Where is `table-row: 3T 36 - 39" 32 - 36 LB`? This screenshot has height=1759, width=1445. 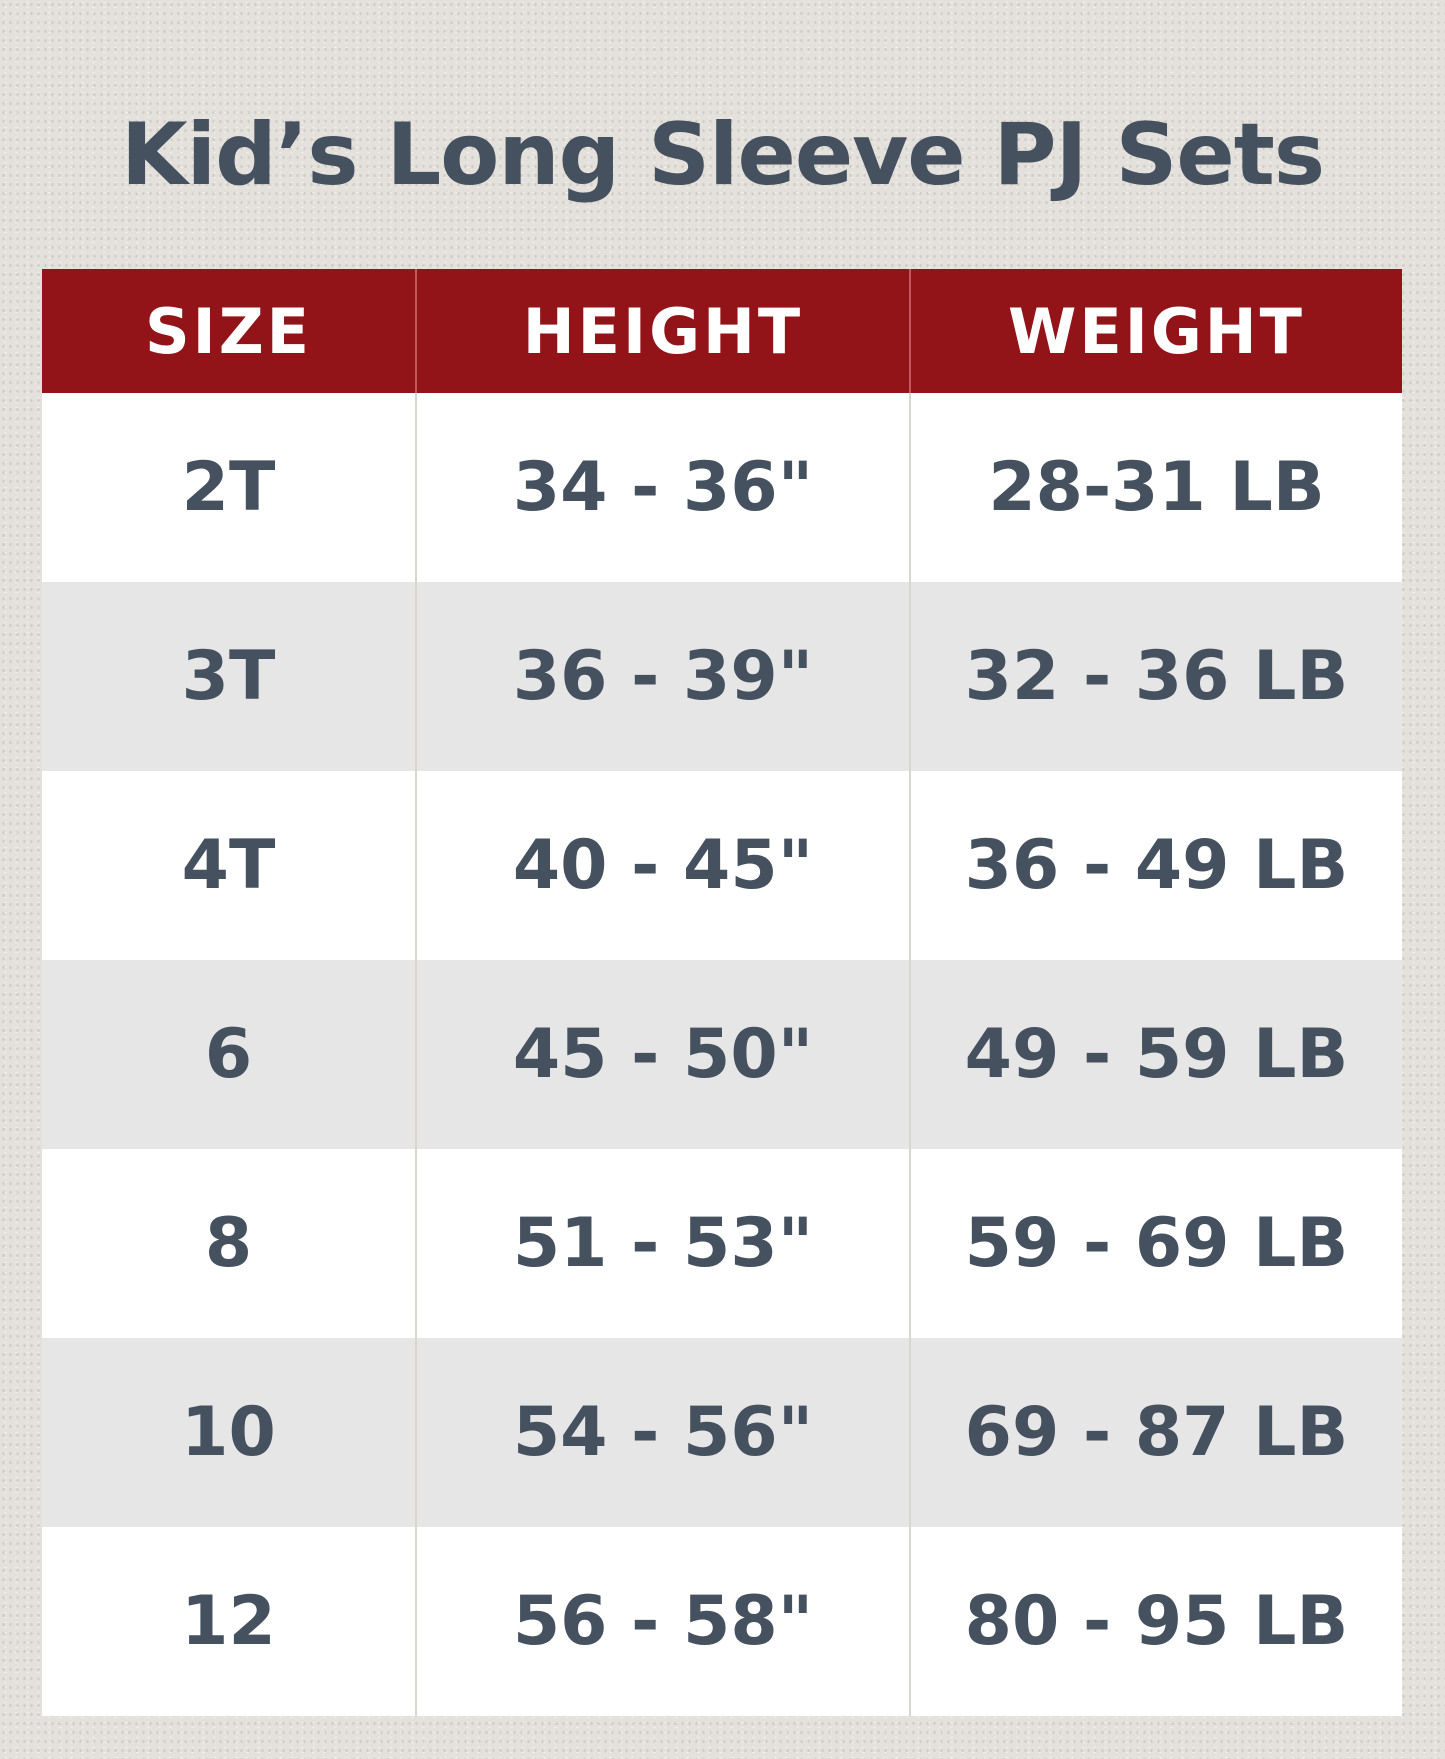
table-row: 3T 36 - 39" 32 - 36 LB is located at coordinates (722, 676).